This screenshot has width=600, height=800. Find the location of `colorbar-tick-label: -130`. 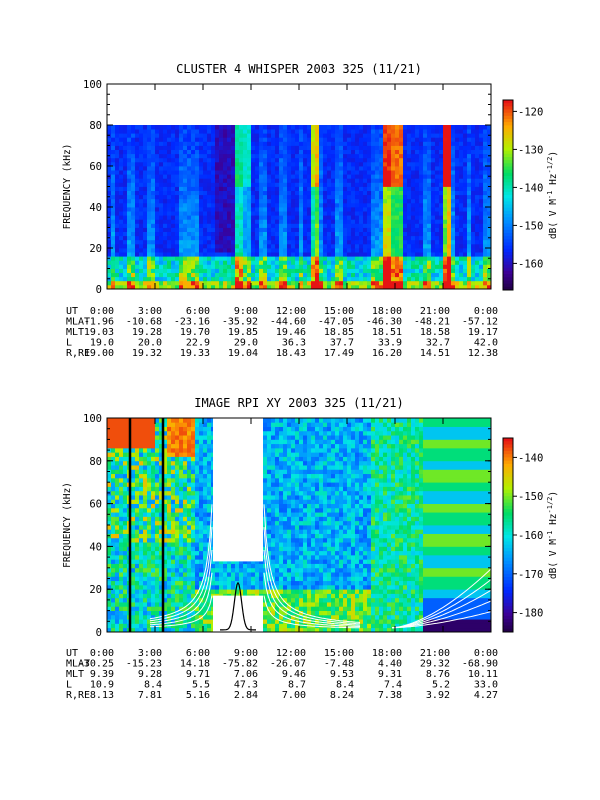

colorbar-tick-label: -130 is located at coordinates (530, 150).